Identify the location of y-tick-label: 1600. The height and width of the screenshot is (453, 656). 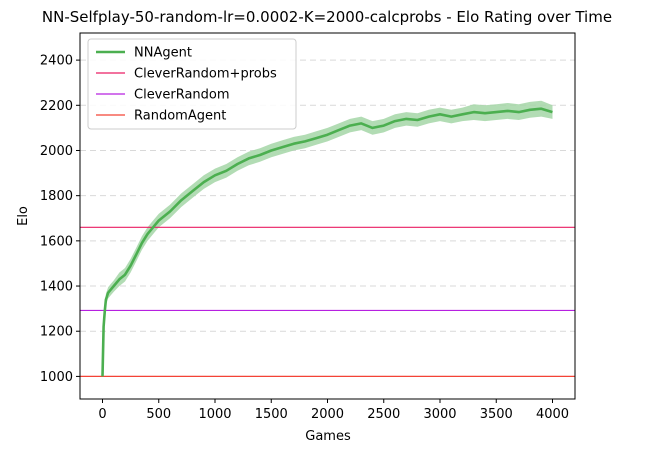
(56, 241).